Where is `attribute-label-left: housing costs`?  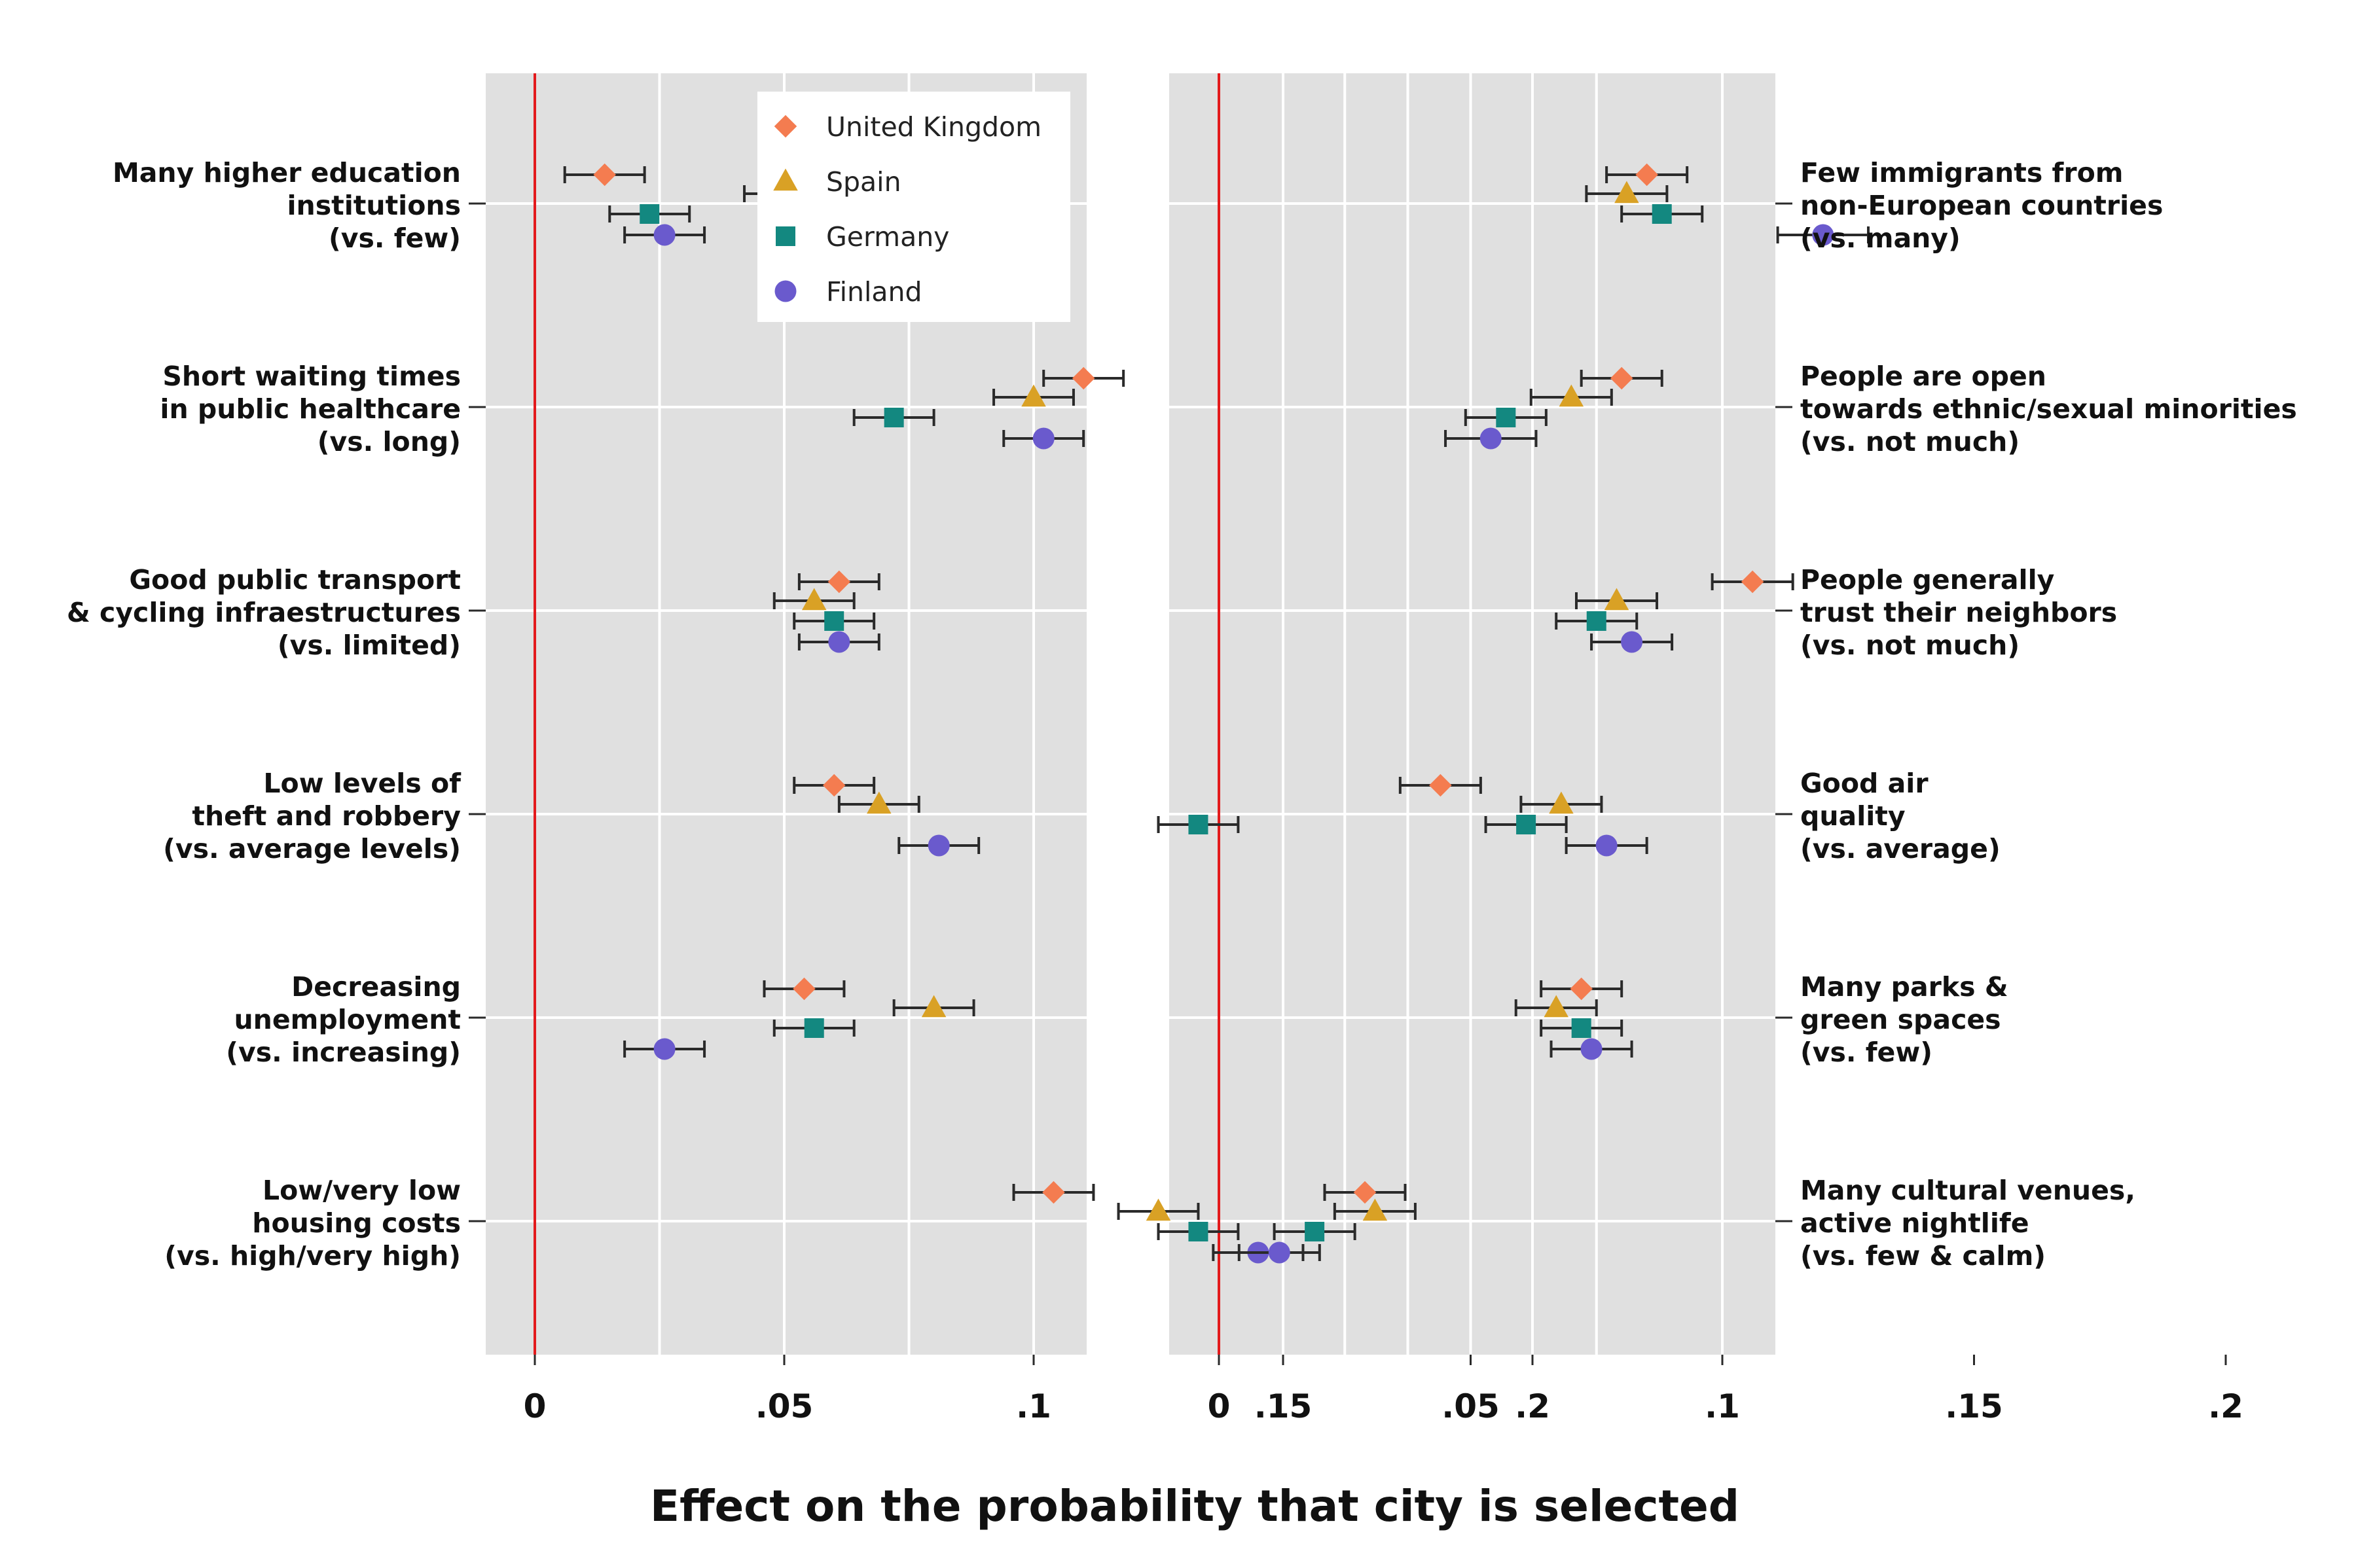
attribute-label-left: housing costs is located at coordinates (356, 1223).